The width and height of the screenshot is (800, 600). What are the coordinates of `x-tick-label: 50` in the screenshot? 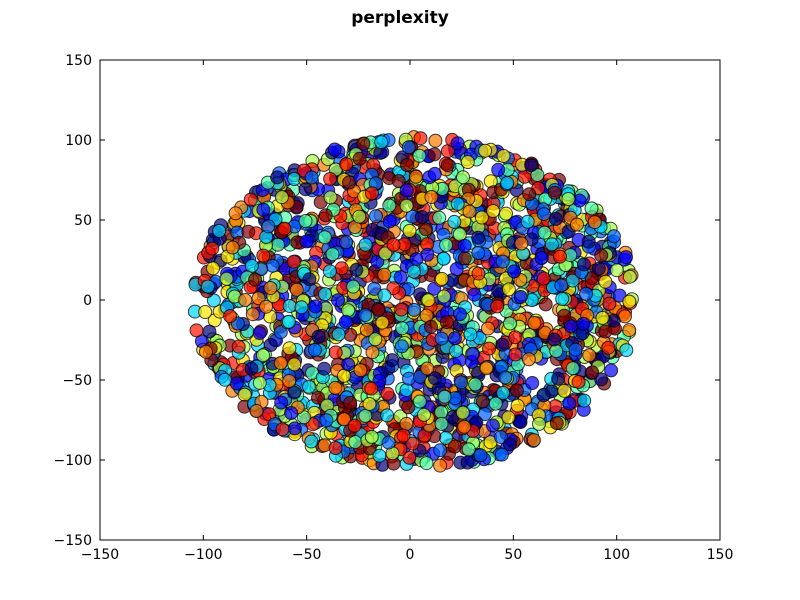 It's located at (513, 555).